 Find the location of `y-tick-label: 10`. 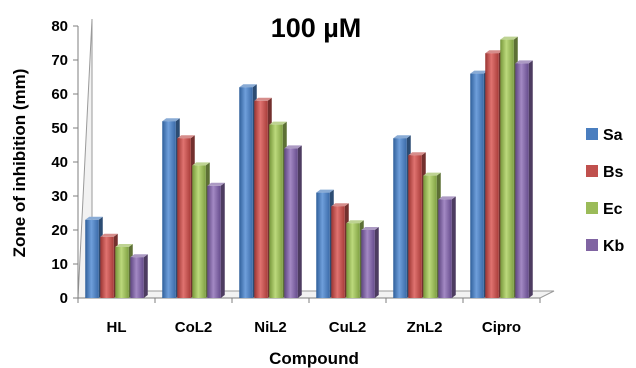

y-tick-label: 10 is located at coordinates (59, 264).